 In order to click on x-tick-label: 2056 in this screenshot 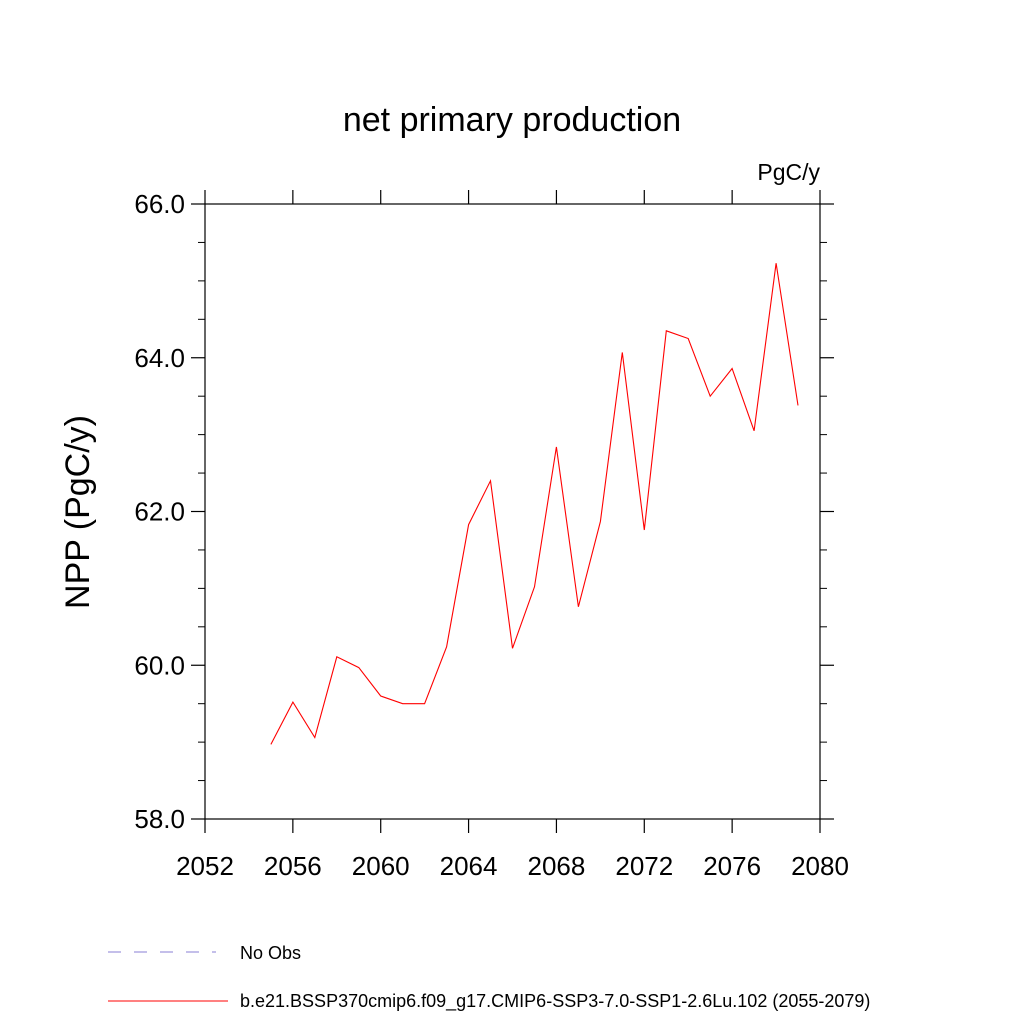, I will do `click(293, 866)`.